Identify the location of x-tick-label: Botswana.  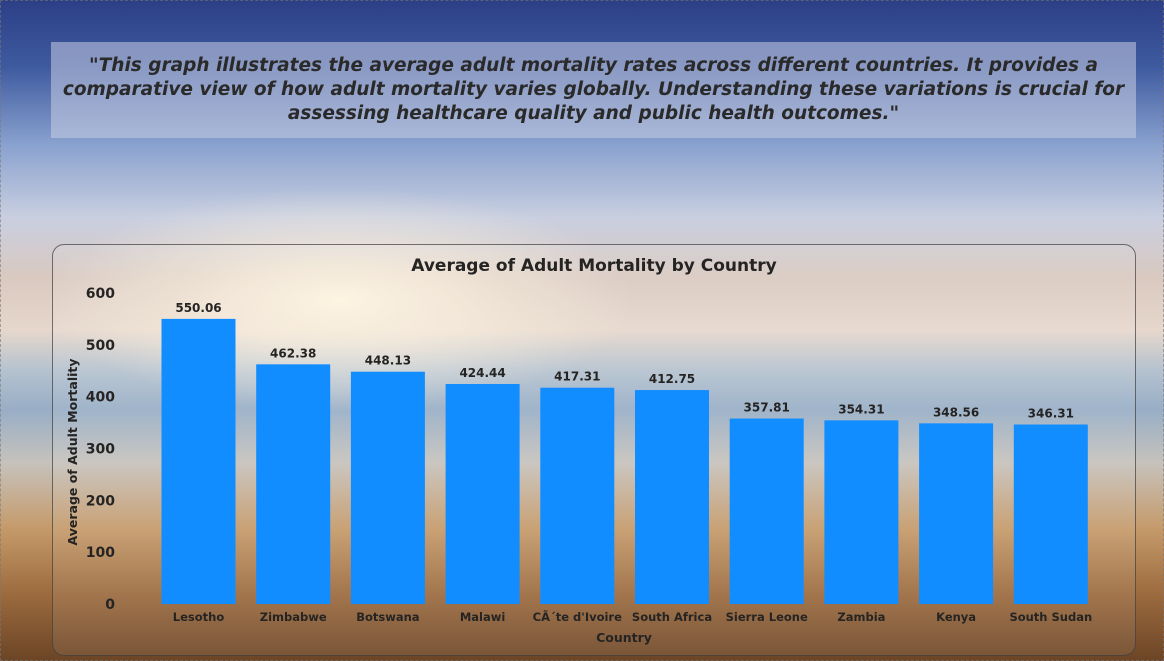
(387, 617).